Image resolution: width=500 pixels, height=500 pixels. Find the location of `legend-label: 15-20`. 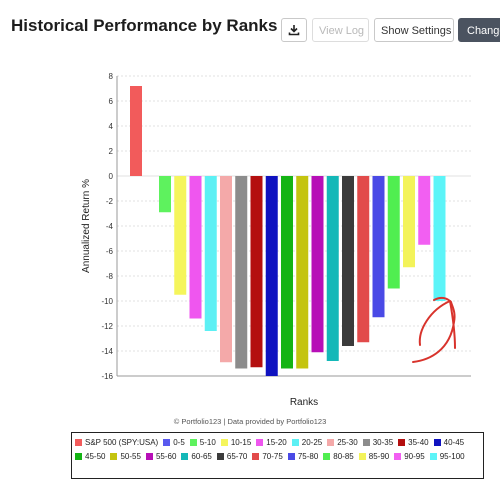

legend-label: 15-20 is located at coordinates (276, 442).